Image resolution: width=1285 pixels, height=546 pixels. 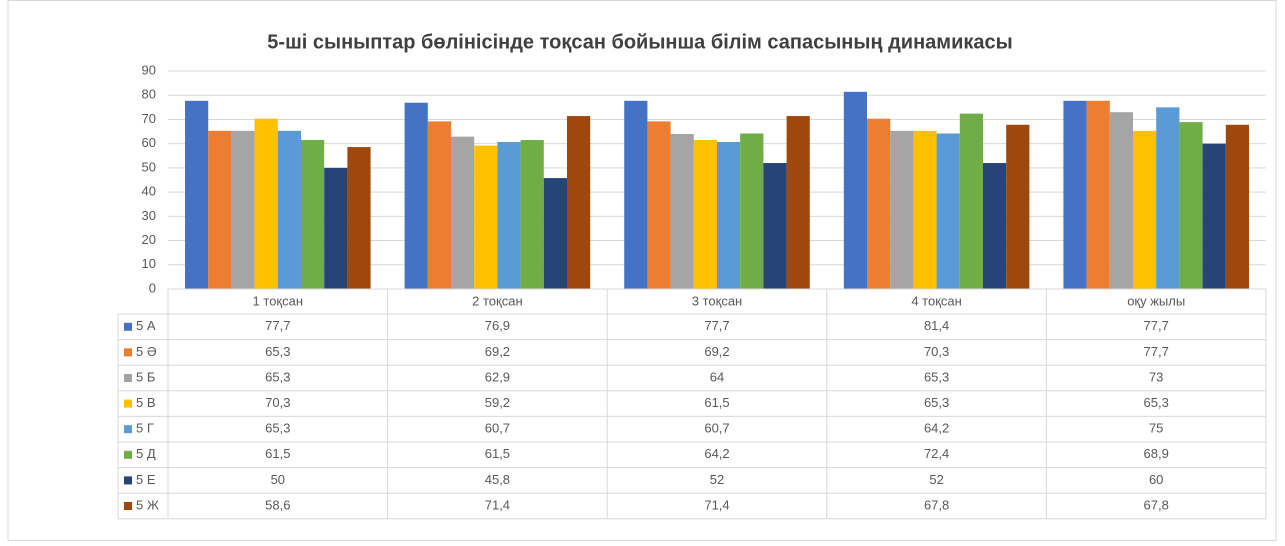 I want to click on y-tick-label: 60, so click(x=149, y=142).